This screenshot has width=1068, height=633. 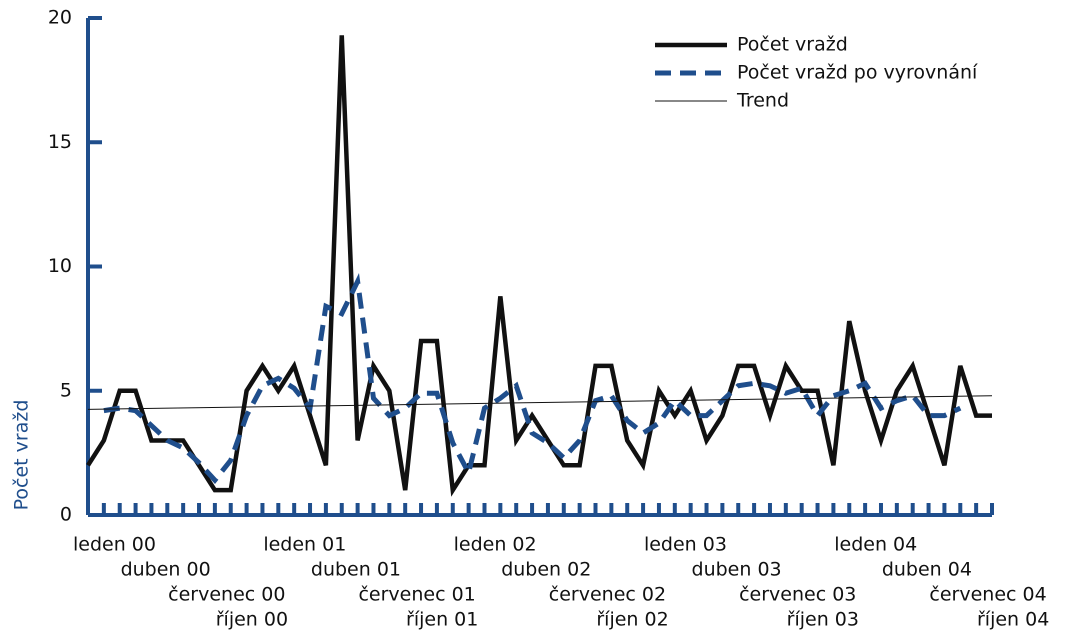 I want to click on x-tick-label: říjen 01, so click(x=442, y=620).